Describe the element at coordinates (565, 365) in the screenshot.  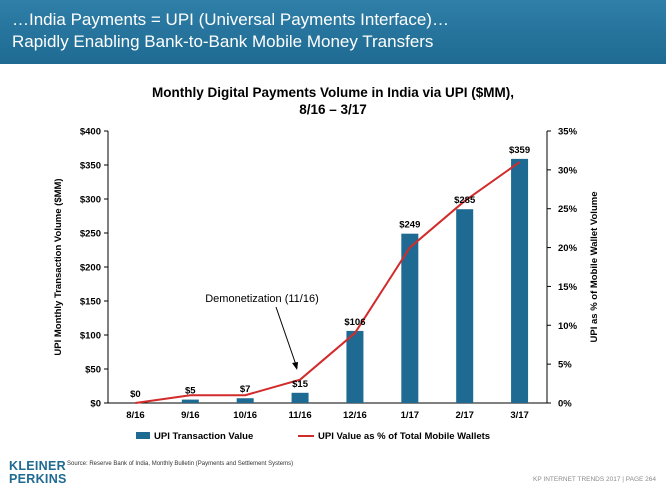
I see `y2-tick-label: 5%` at that location.